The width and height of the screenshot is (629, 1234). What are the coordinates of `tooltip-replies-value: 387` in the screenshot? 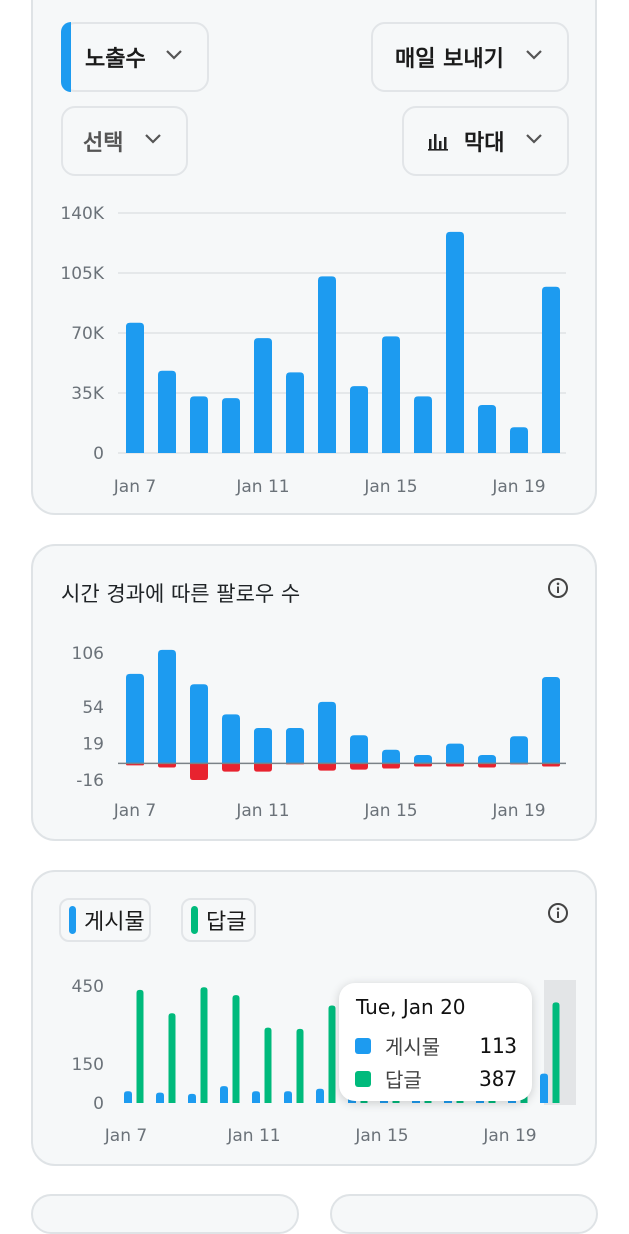 It's located at (498, 1078).